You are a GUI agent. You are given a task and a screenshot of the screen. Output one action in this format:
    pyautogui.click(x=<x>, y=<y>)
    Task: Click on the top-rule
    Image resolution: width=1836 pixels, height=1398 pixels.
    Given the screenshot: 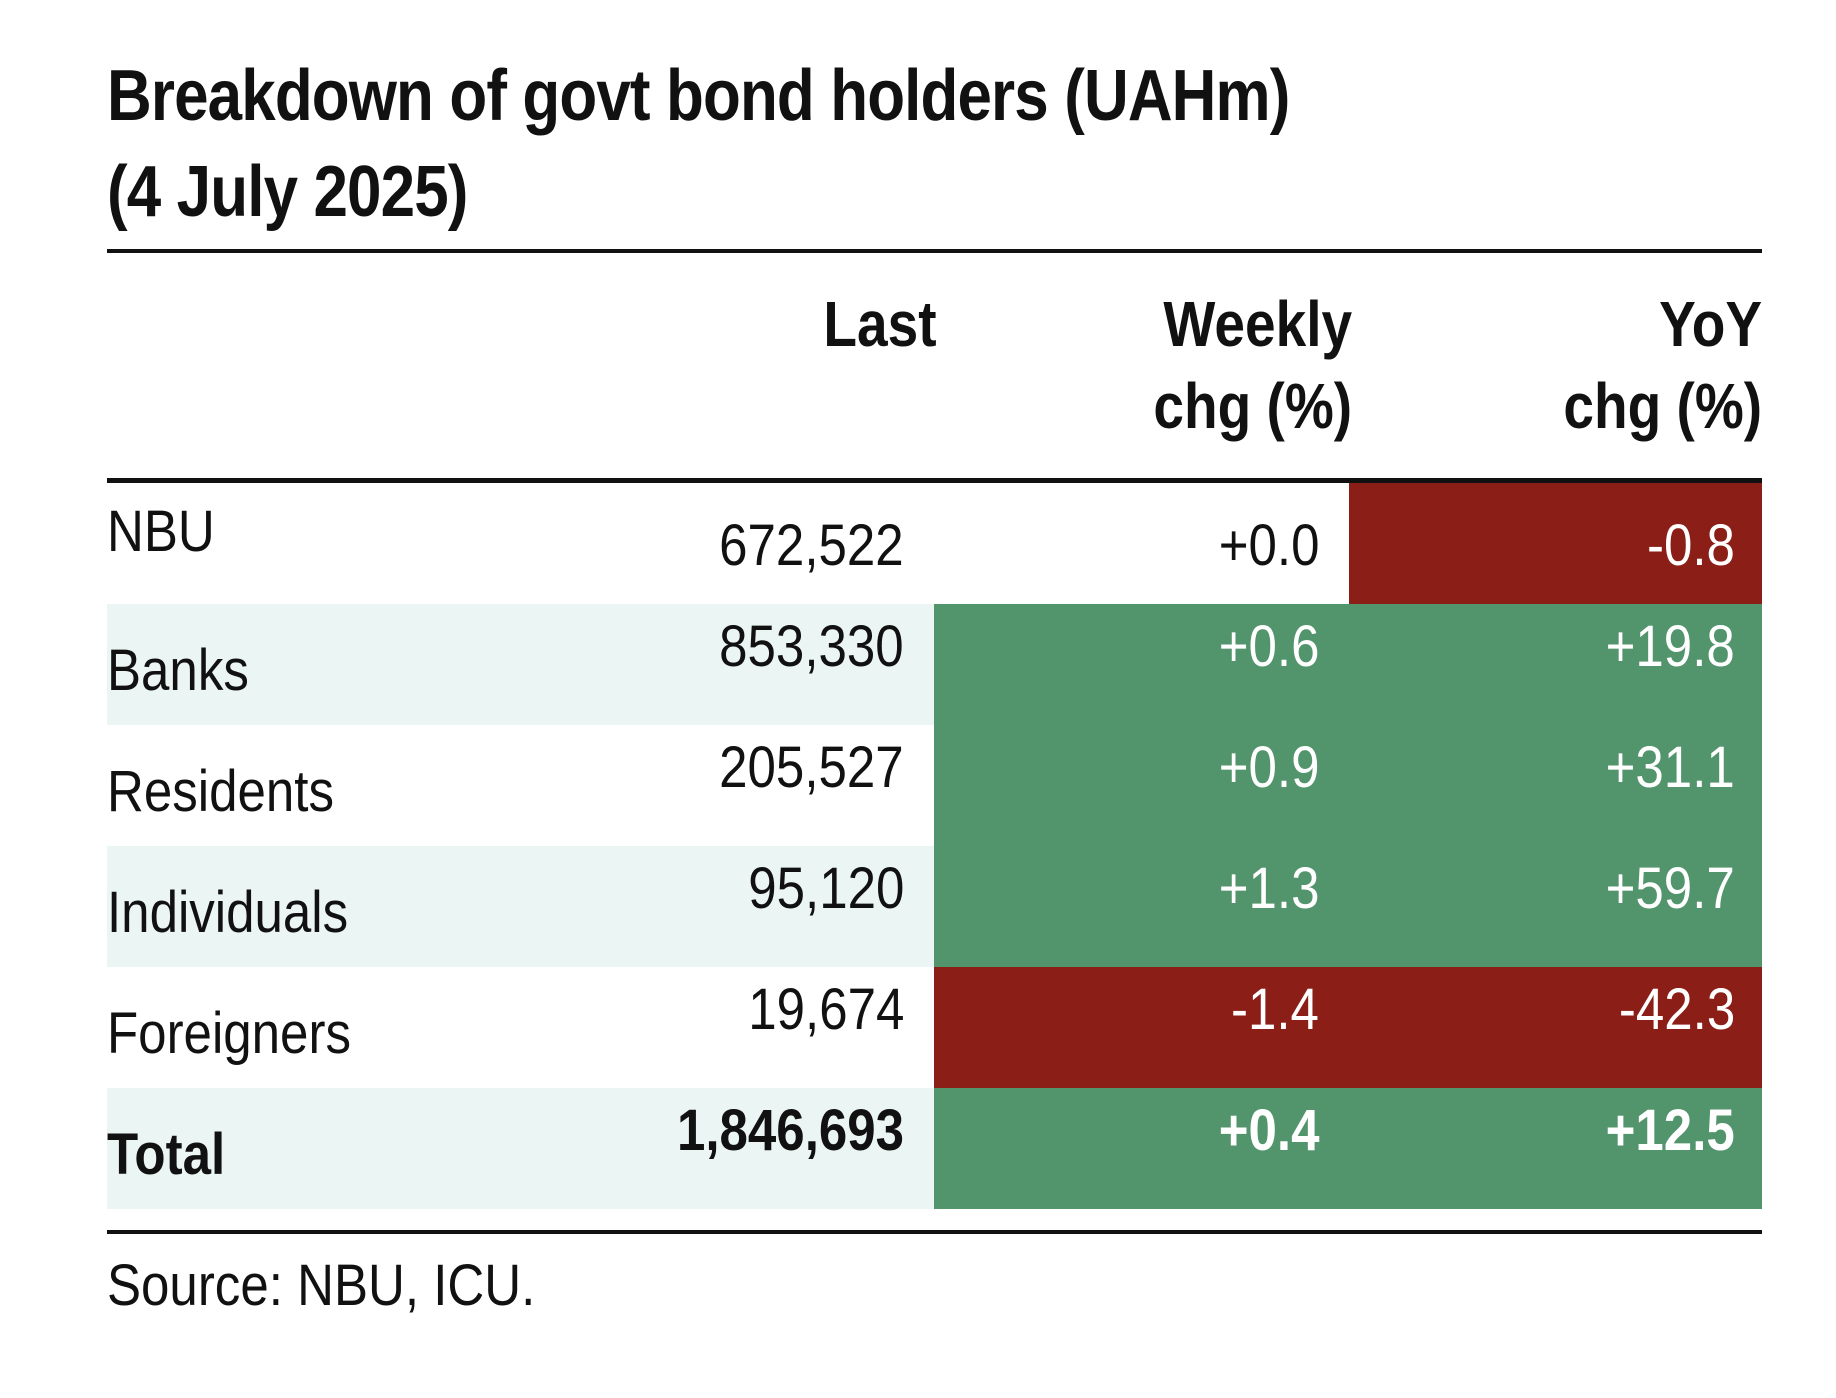 What is the action you would take?
    pyautogui.click(x=934, y=251)
    